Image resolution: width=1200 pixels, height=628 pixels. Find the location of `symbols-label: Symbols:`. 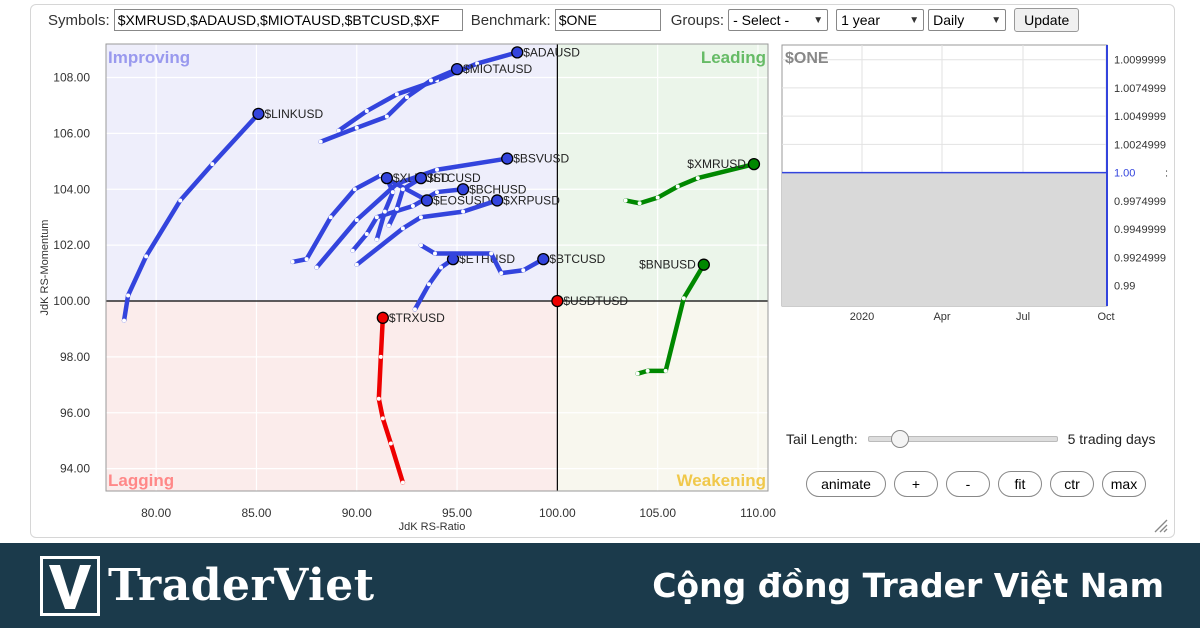

symbols-label: Symbols: is located at coordinates (79, 20).